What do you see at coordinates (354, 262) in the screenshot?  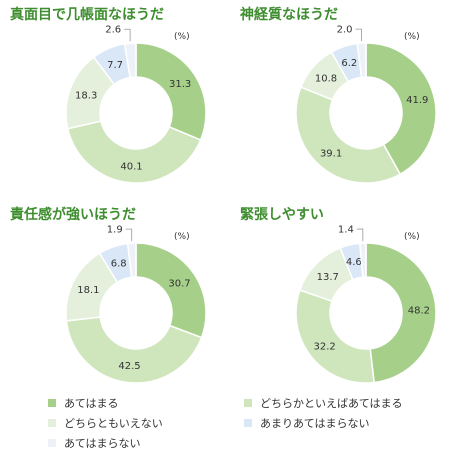 I see `slice-value-label-4: 4.6` at bounding box center [354, 262].